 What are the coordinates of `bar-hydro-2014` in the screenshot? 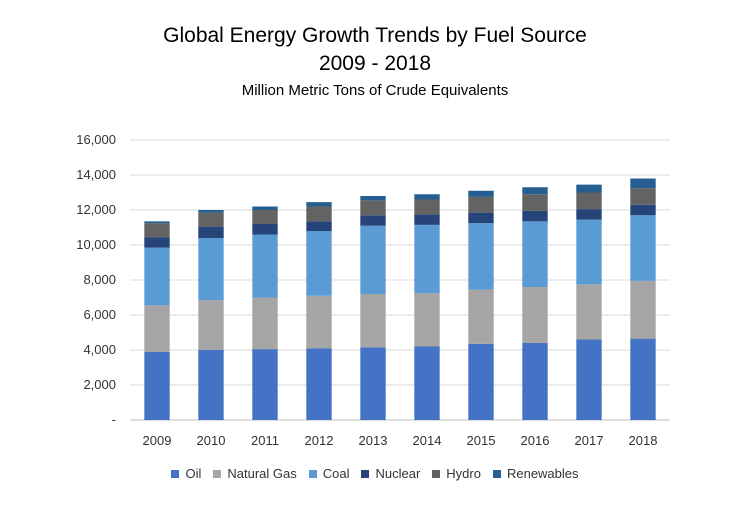 It's located at (427, 207).